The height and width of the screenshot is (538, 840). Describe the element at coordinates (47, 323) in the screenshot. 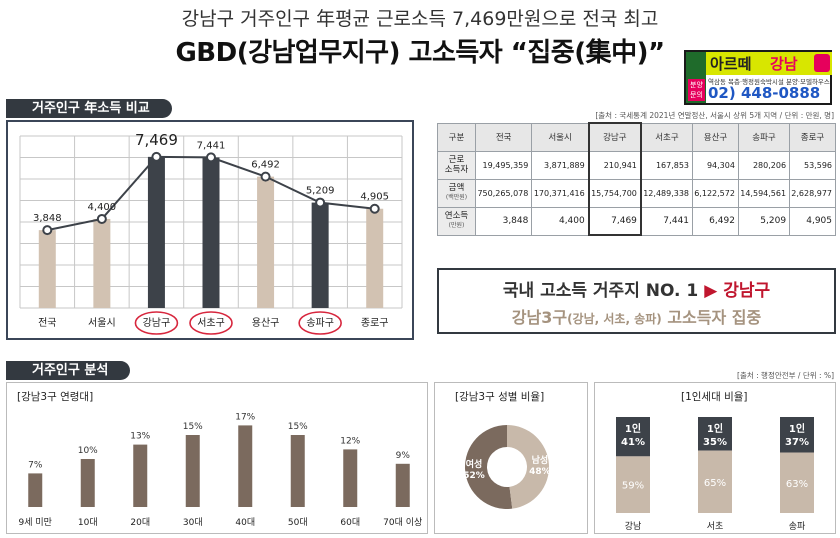

I see `tick-label: 전국` at that location.